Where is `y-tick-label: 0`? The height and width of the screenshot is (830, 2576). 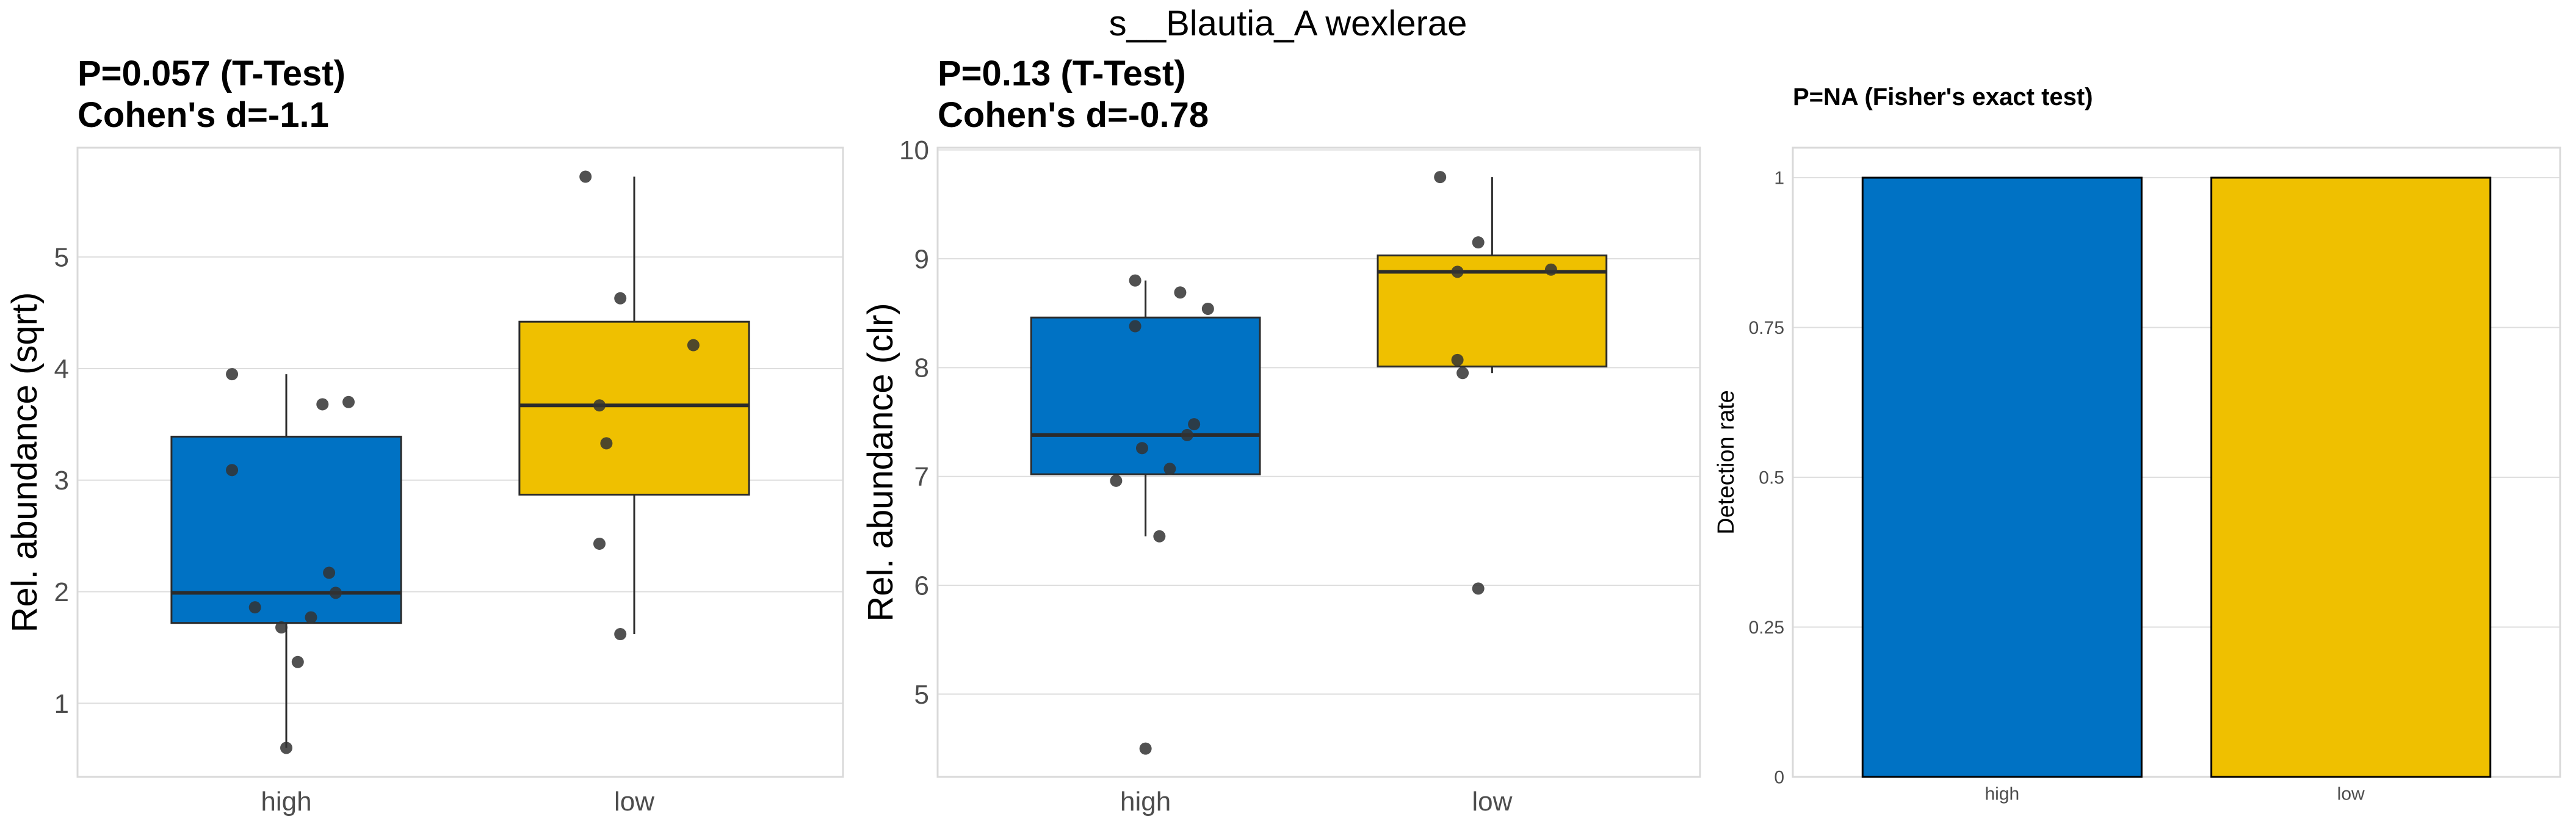
y-tick-label: 0 is located at coordinates (1779, 778).